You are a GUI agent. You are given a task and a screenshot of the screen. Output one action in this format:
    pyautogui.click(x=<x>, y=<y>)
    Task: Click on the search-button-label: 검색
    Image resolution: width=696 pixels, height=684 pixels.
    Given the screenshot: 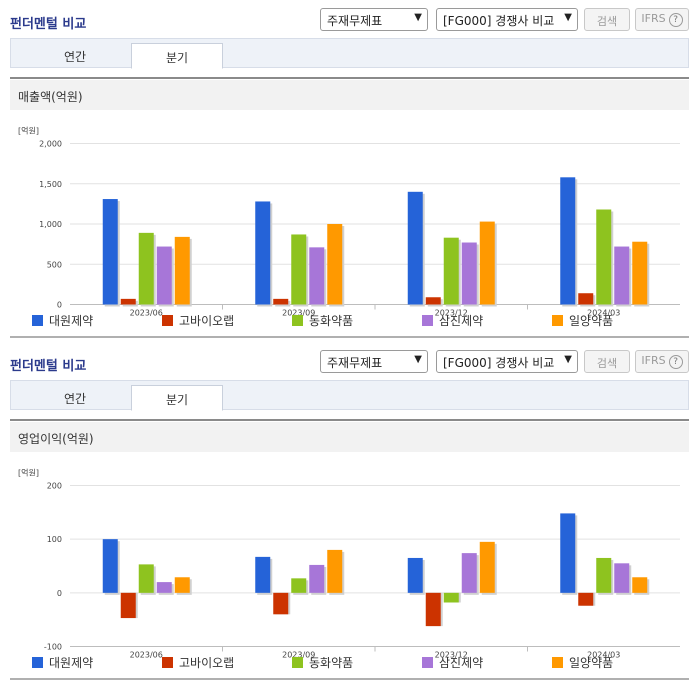 What is the action you would take?
    pyautogui.click(x=607, y=363)
    